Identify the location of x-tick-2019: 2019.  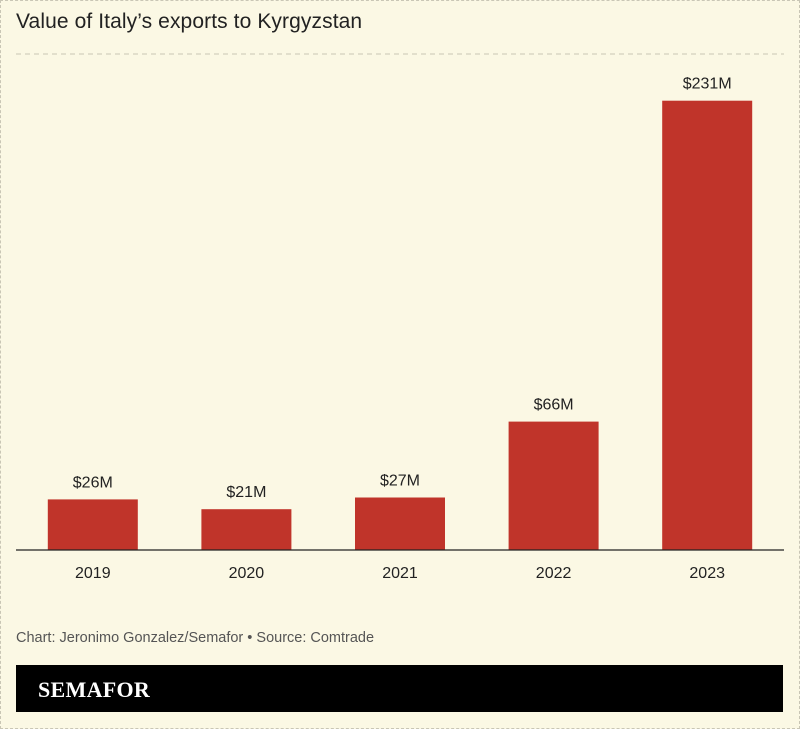
(93, 573).